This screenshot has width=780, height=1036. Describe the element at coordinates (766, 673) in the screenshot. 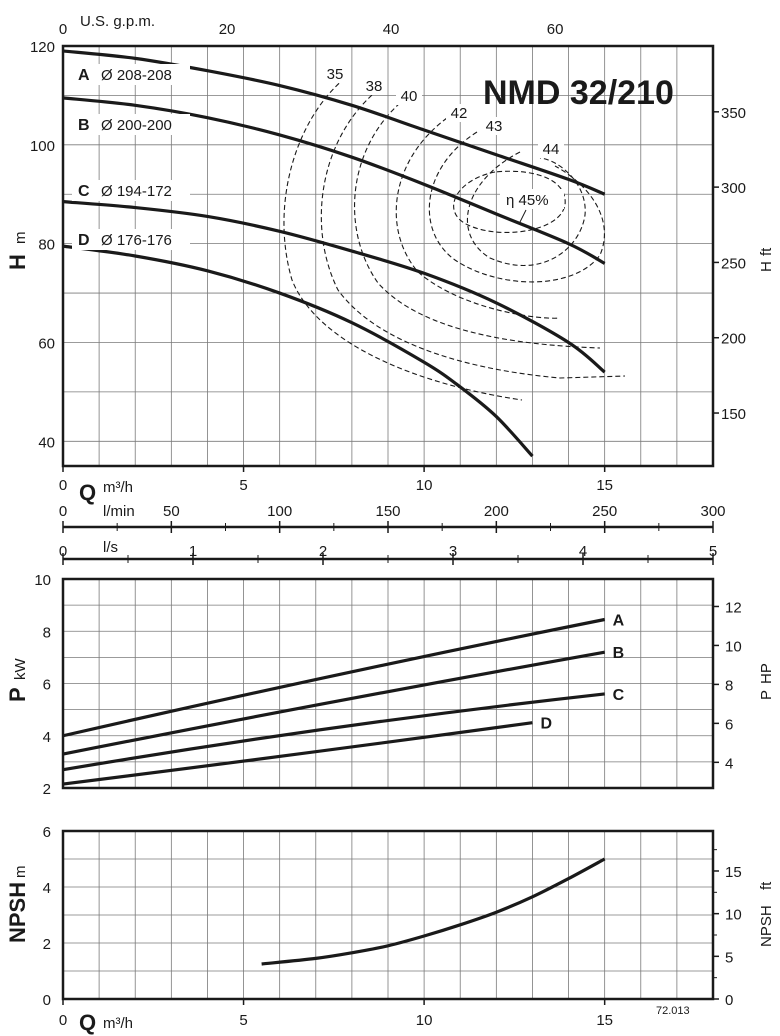

I see `power-y2-unit: HP` at that location.